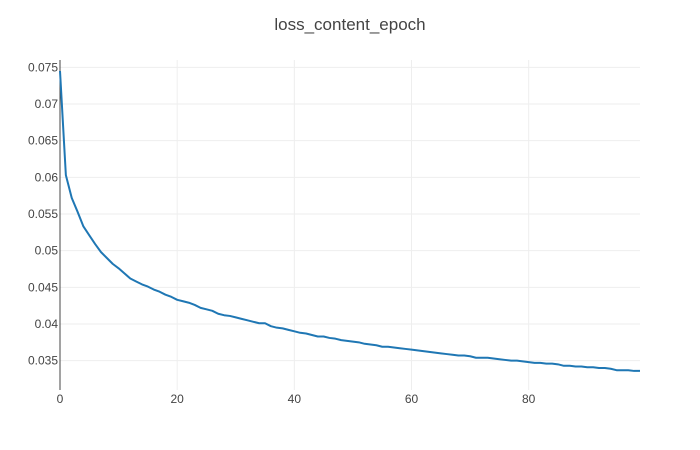 The image size is (700, 450). Describe the element at coordinates (43, 287) in the screenshot. I see `y-tick-label: 0.045` at that location.